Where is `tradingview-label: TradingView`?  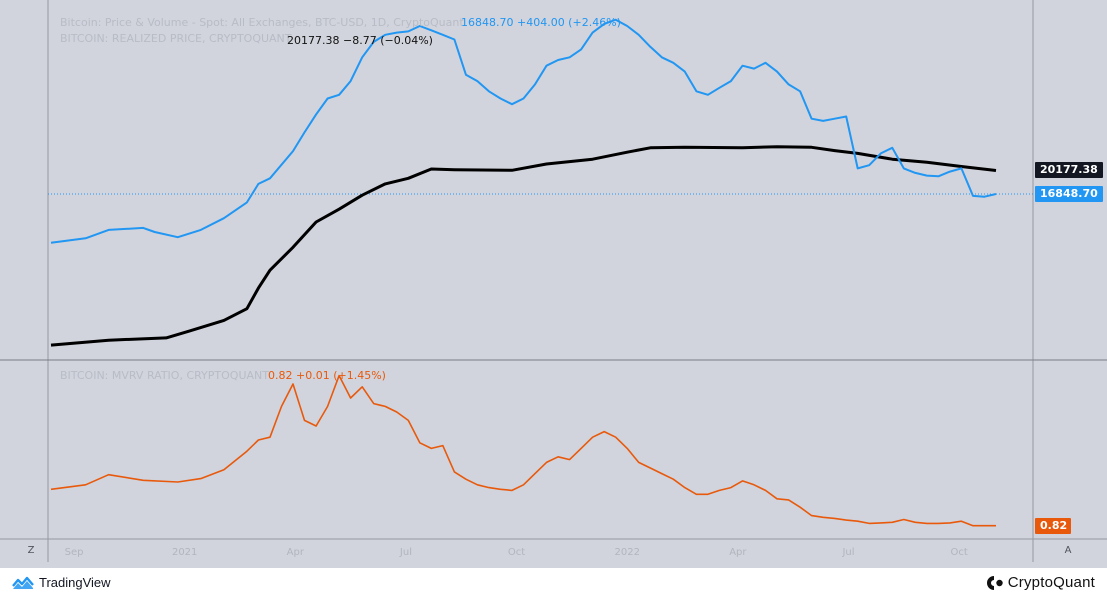
tradingview-label: TradingView is located at coordinates (75, 582).